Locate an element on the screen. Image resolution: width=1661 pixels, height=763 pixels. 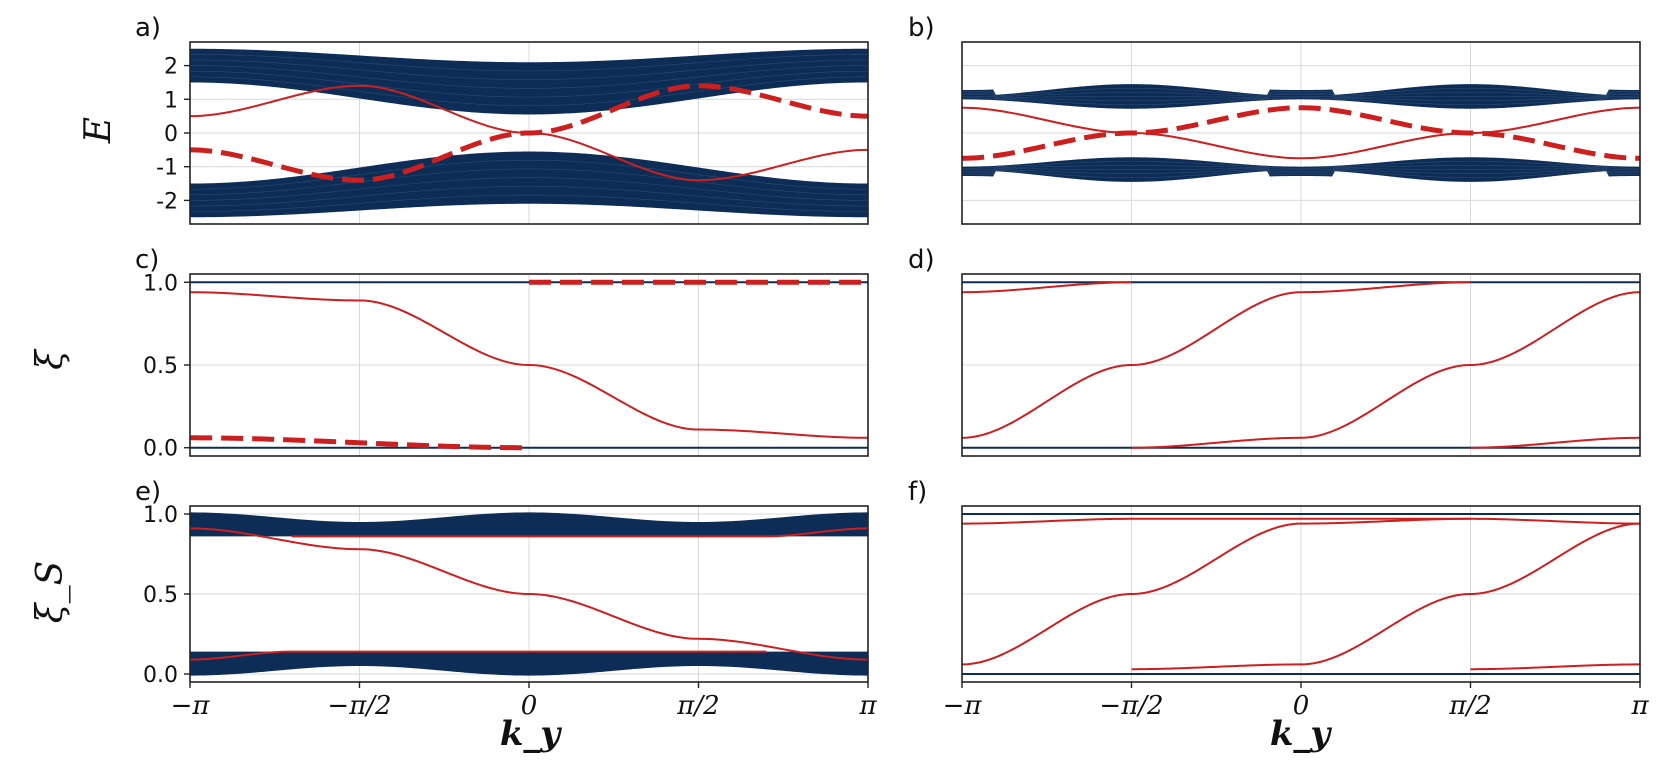
y-axis-label-xi: ξ is located at coordinates (50, 359).